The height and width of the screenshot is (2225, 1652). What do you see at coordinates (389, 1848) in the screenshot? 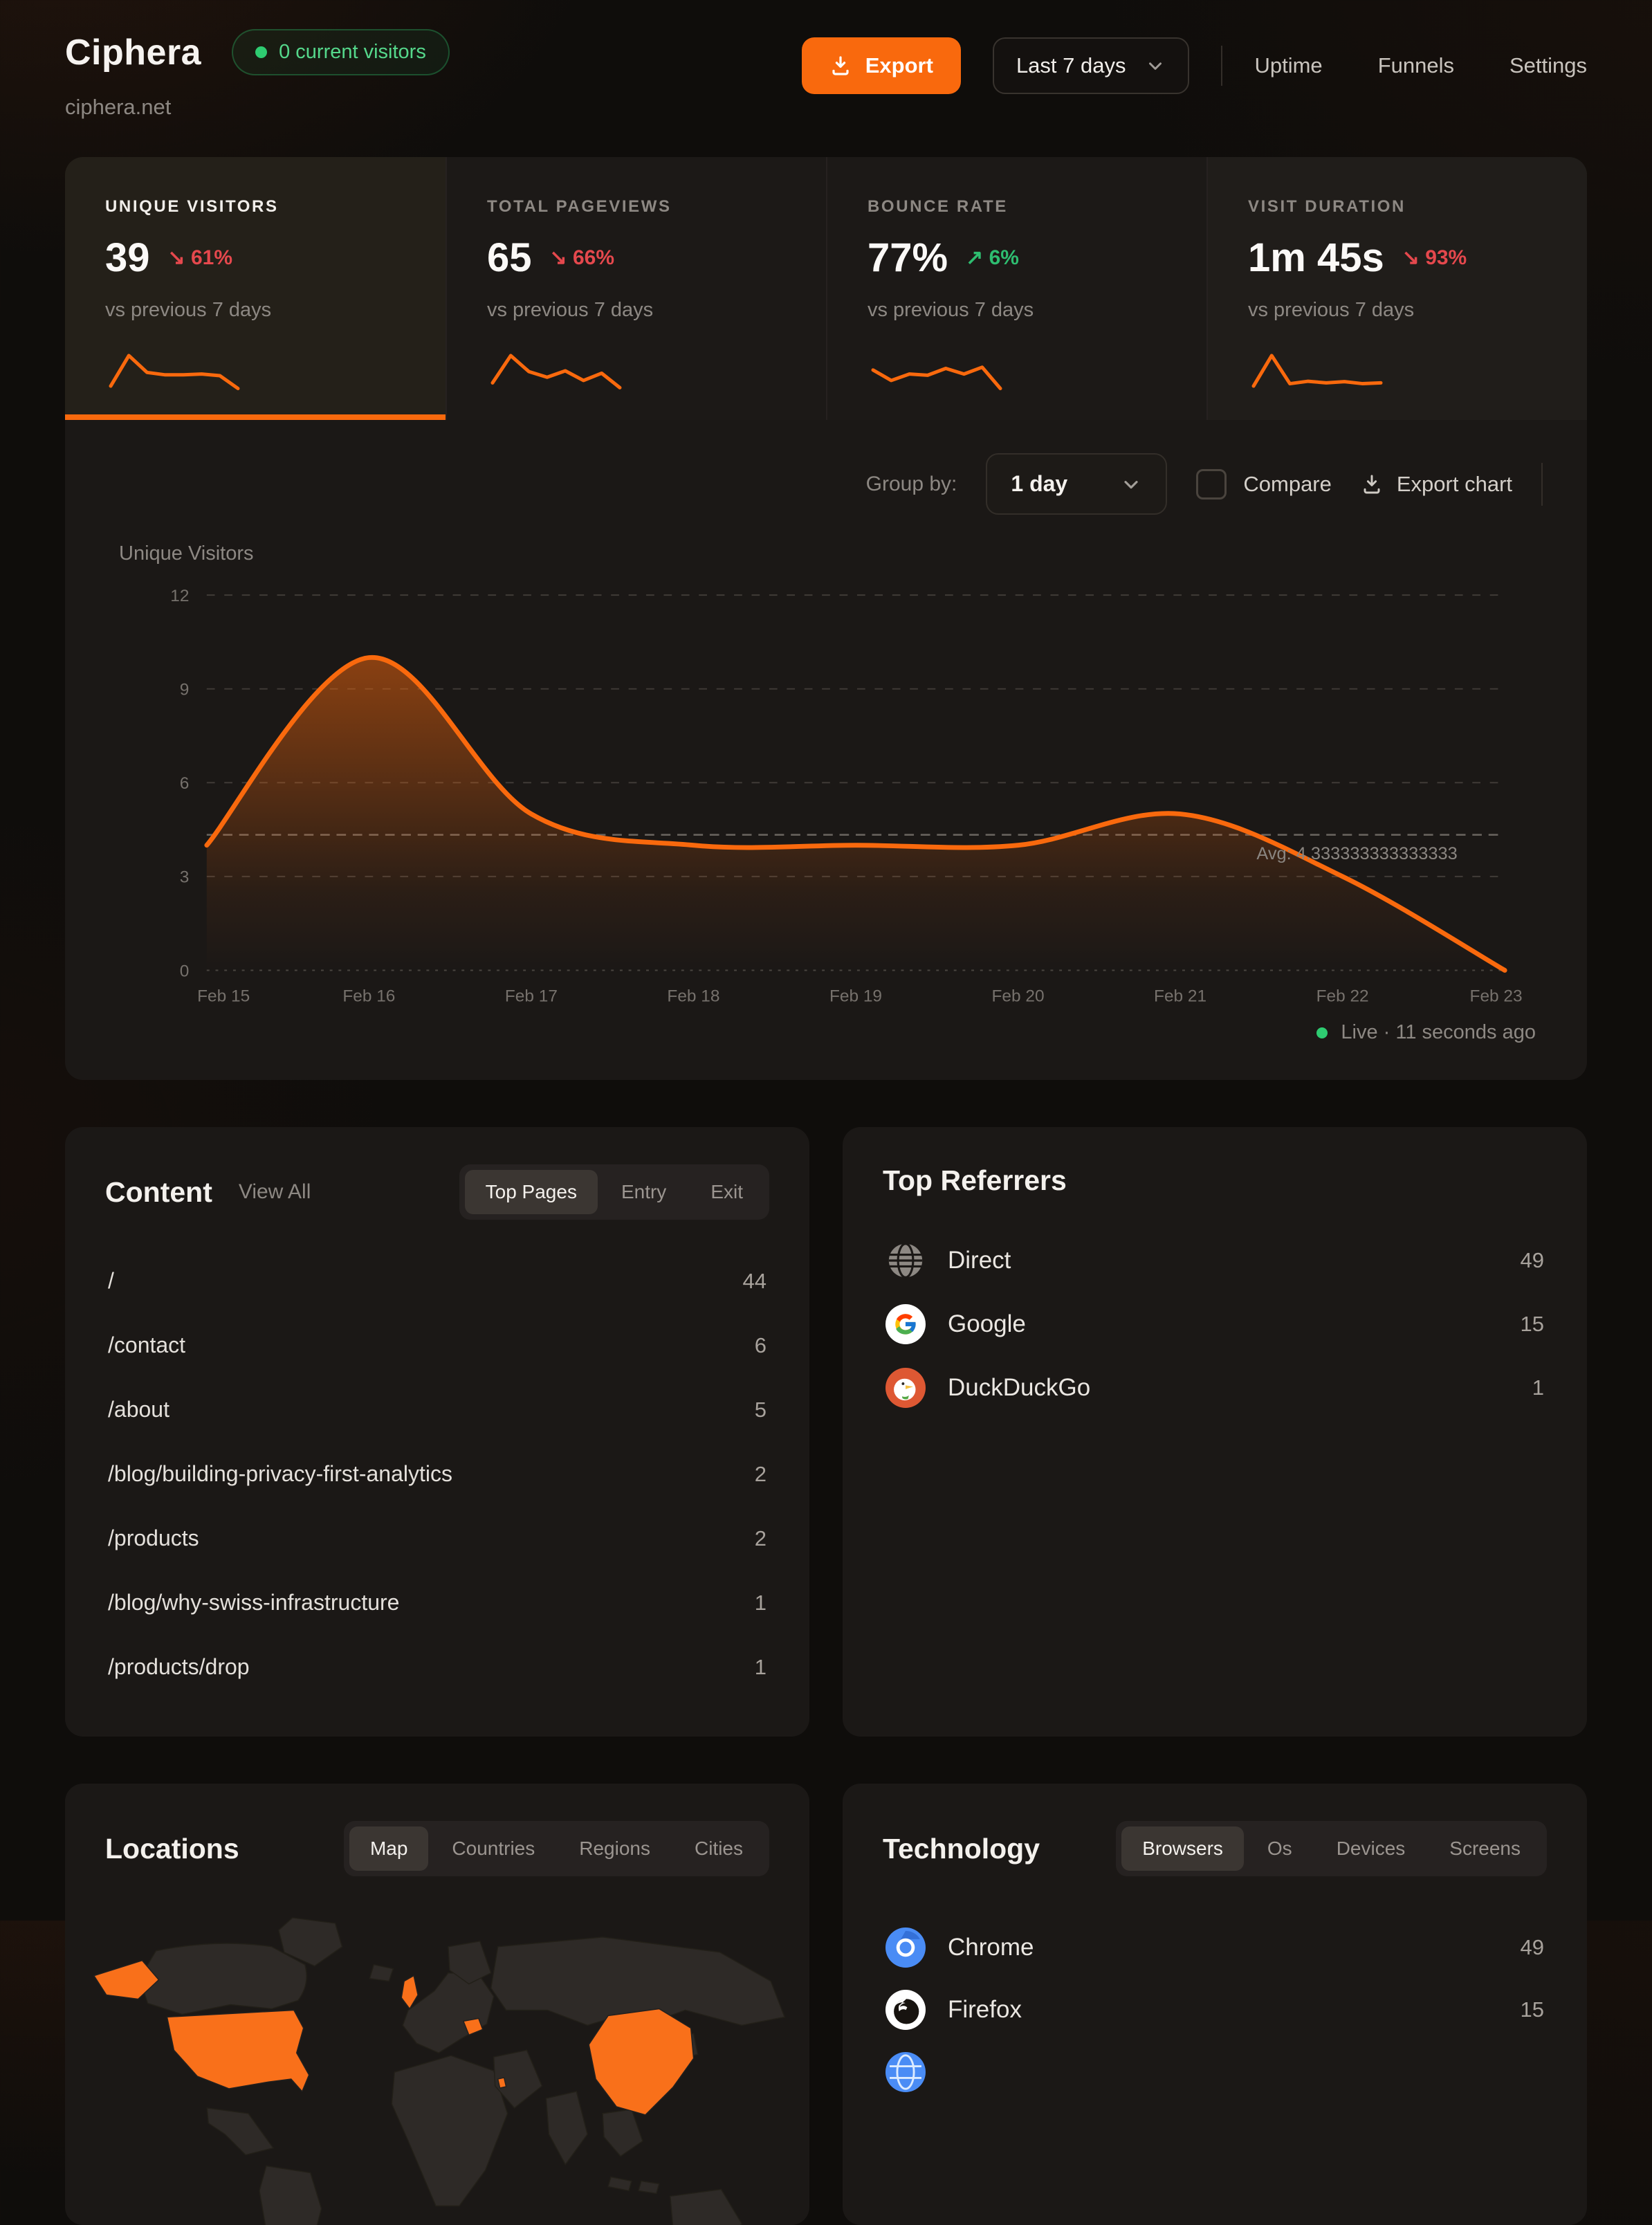
I see `tab-map: Map` at bounding box center [389, 1848].